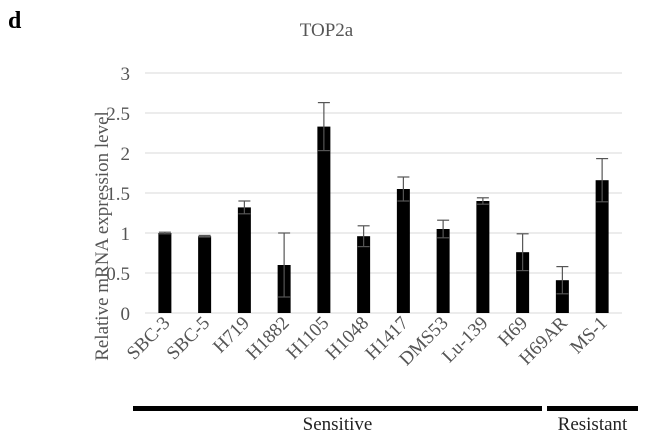  What do you see at coordinates (403, 251) in the screenshot?
I see `bar-h1417` at bounding box center [403, 251].